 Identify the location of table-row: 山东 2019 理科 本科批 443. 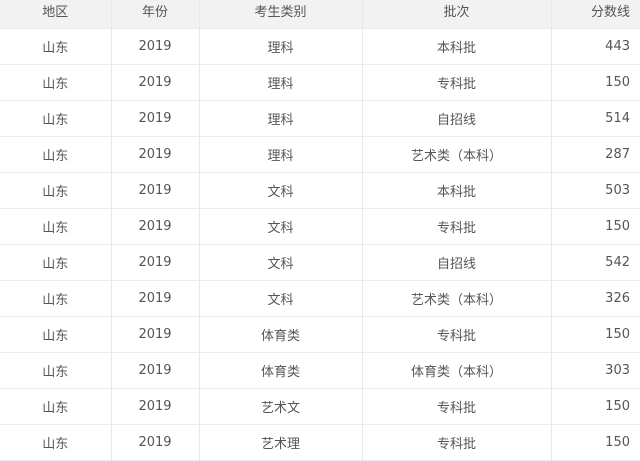
(320, 46).